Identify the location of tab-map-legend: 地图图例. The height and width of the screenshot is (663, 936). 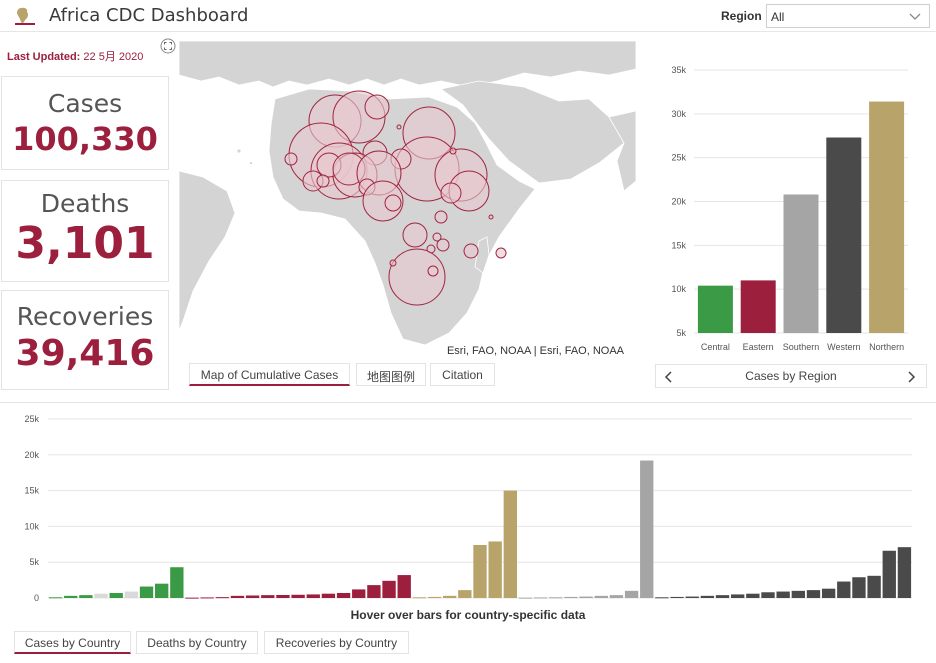
(391, 374).